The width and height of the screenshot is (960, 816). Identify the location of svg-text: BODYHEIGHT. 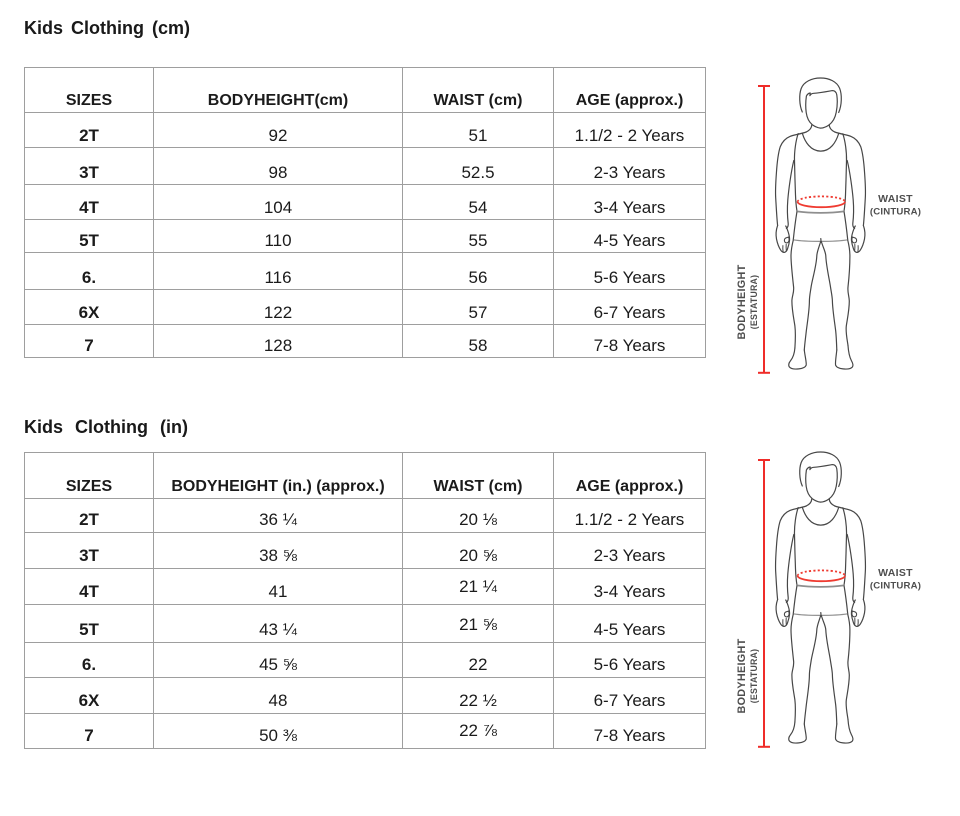
(742, 301).